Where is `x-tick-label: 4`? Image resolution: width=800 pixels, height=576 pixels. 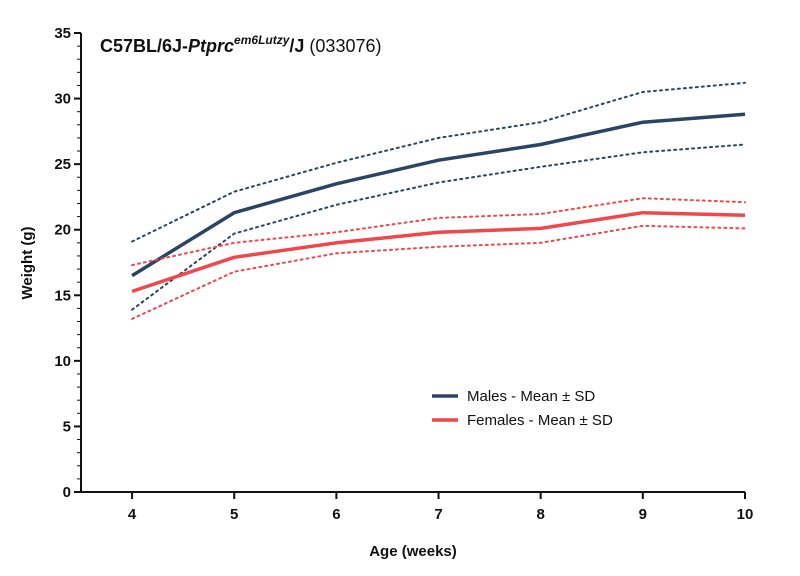 x-tick-label: 4 is located at coordinates (132, 514).